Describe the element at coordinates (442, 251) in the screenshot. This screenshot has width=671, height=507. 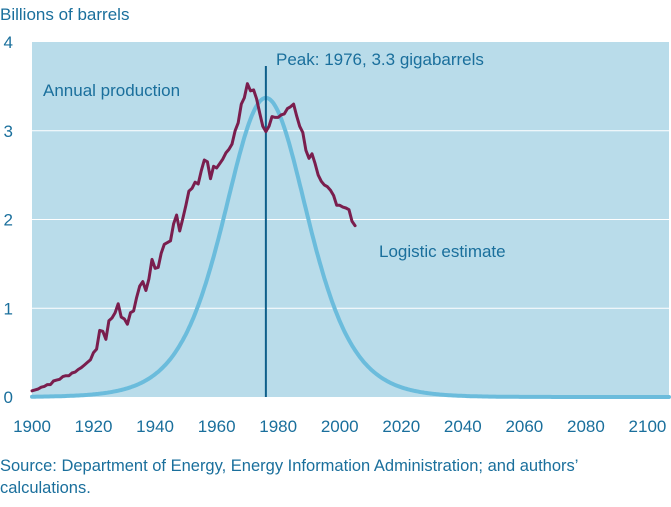
I see `logistic-estimate-label: Logistic estimate` at that location.